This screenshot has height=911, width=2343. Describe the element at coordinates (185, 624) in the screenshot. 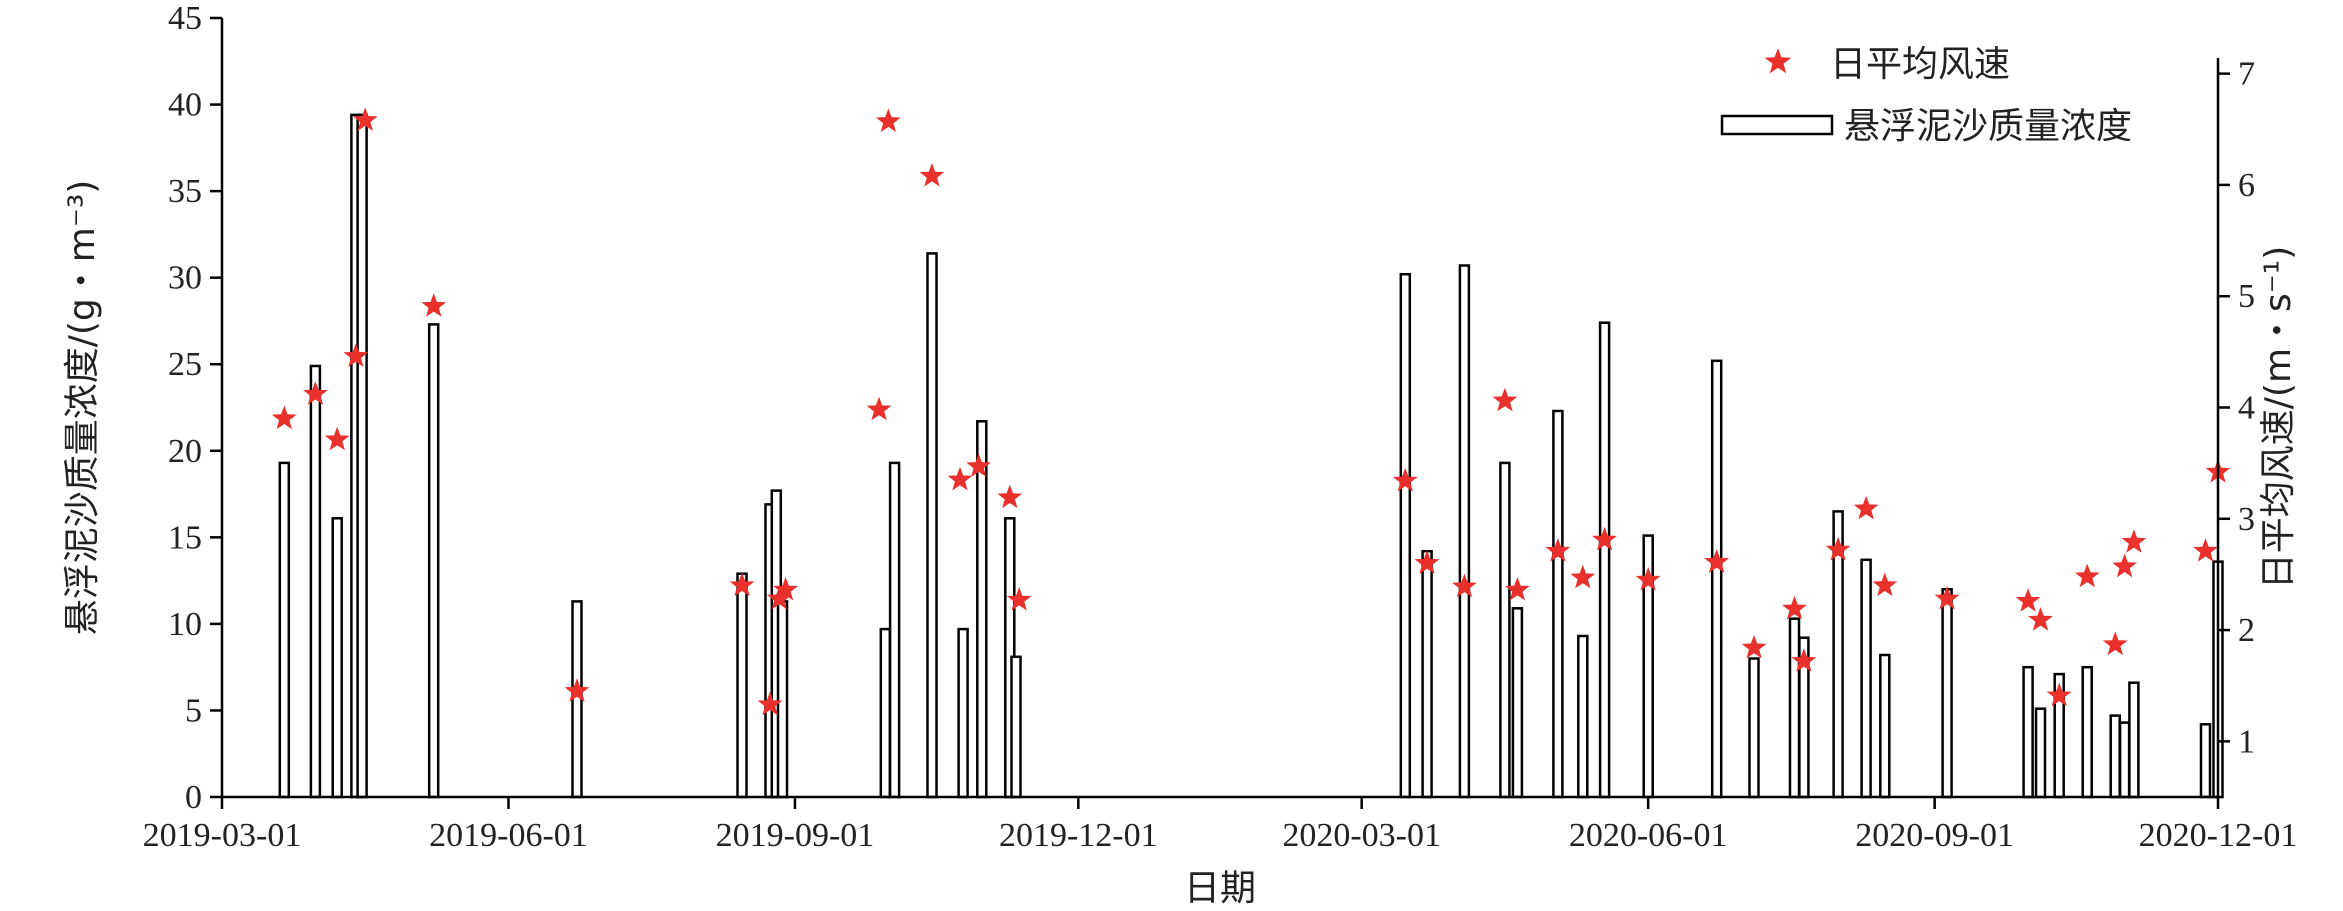

I see `y-tick-label: 10` at that location.